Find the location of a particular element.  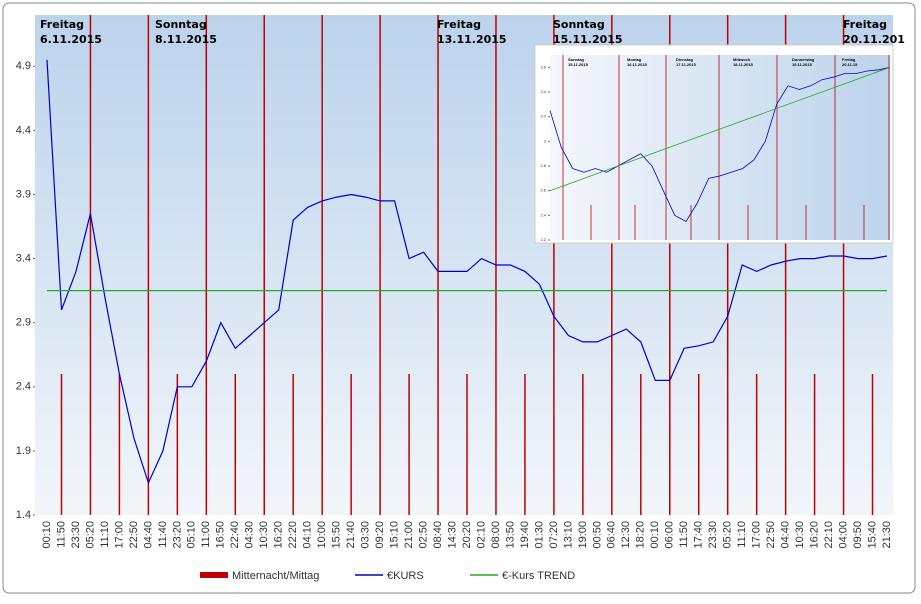

day-label: Mittwoch is located at coordinates (742, 59).